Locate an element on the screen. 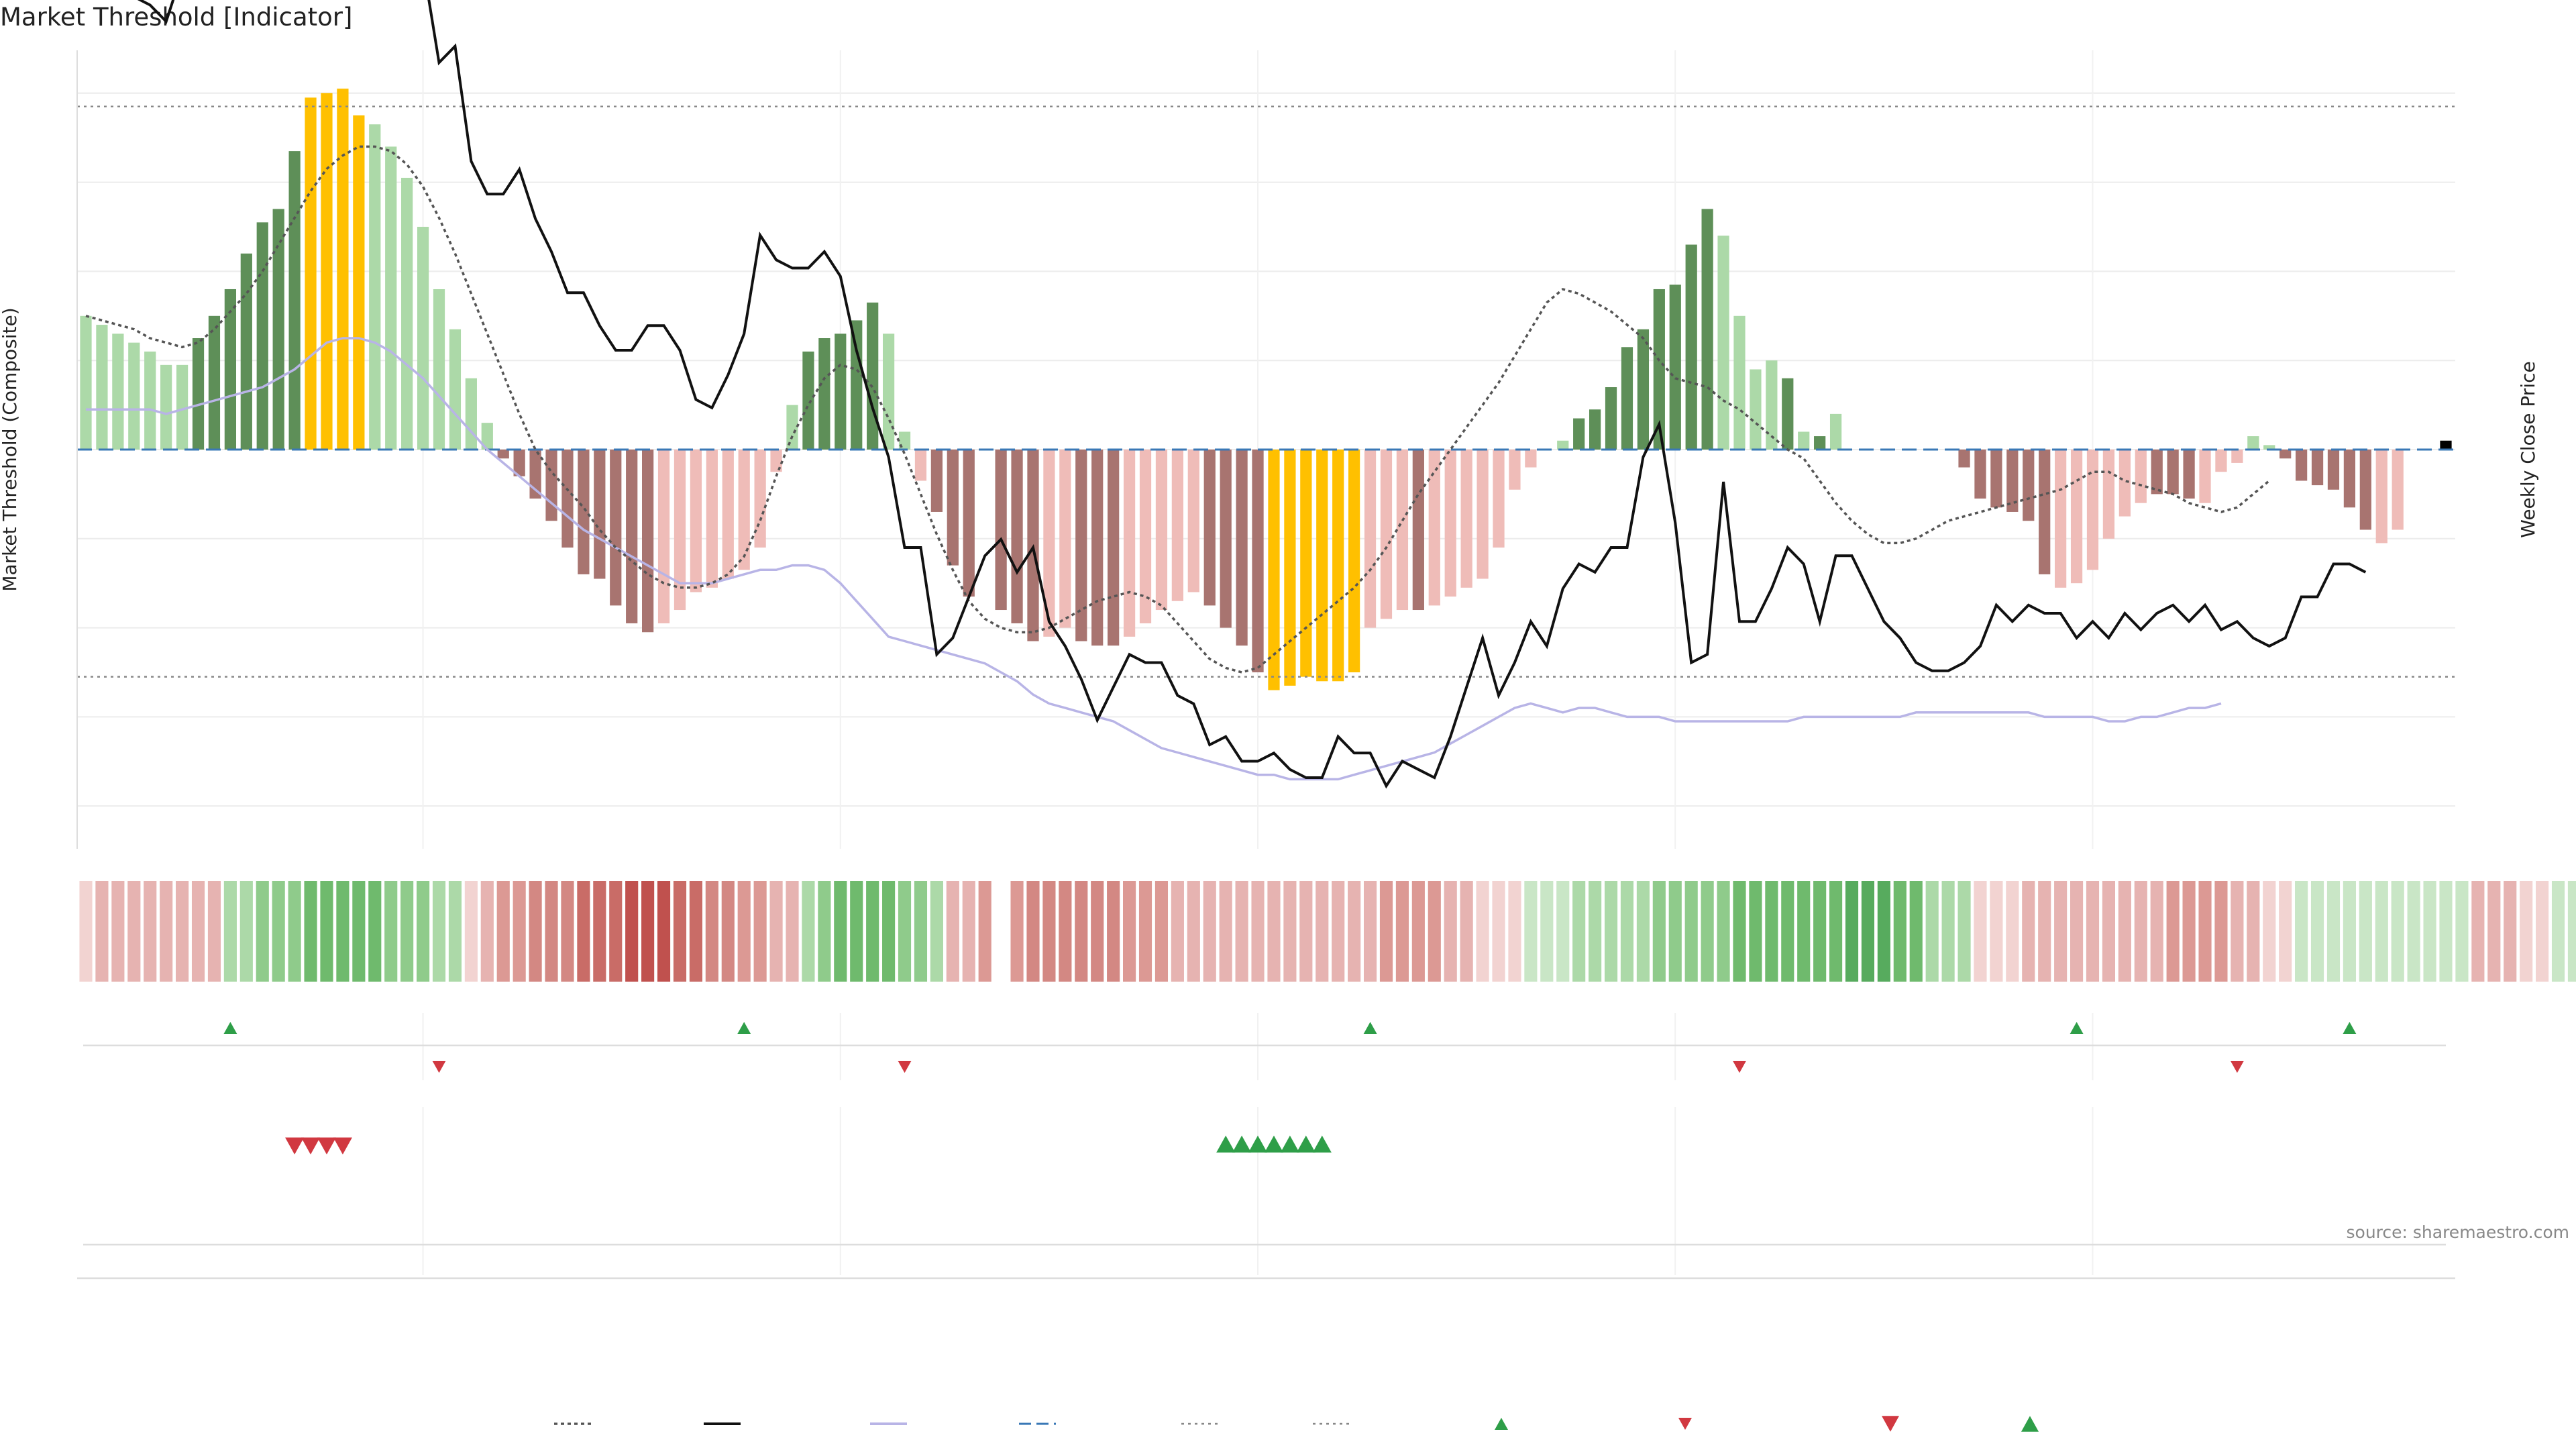 Image resolution: width=2576 pixels, height=1452 pixels. signal-markers is located at coordinates (1264, 1134).